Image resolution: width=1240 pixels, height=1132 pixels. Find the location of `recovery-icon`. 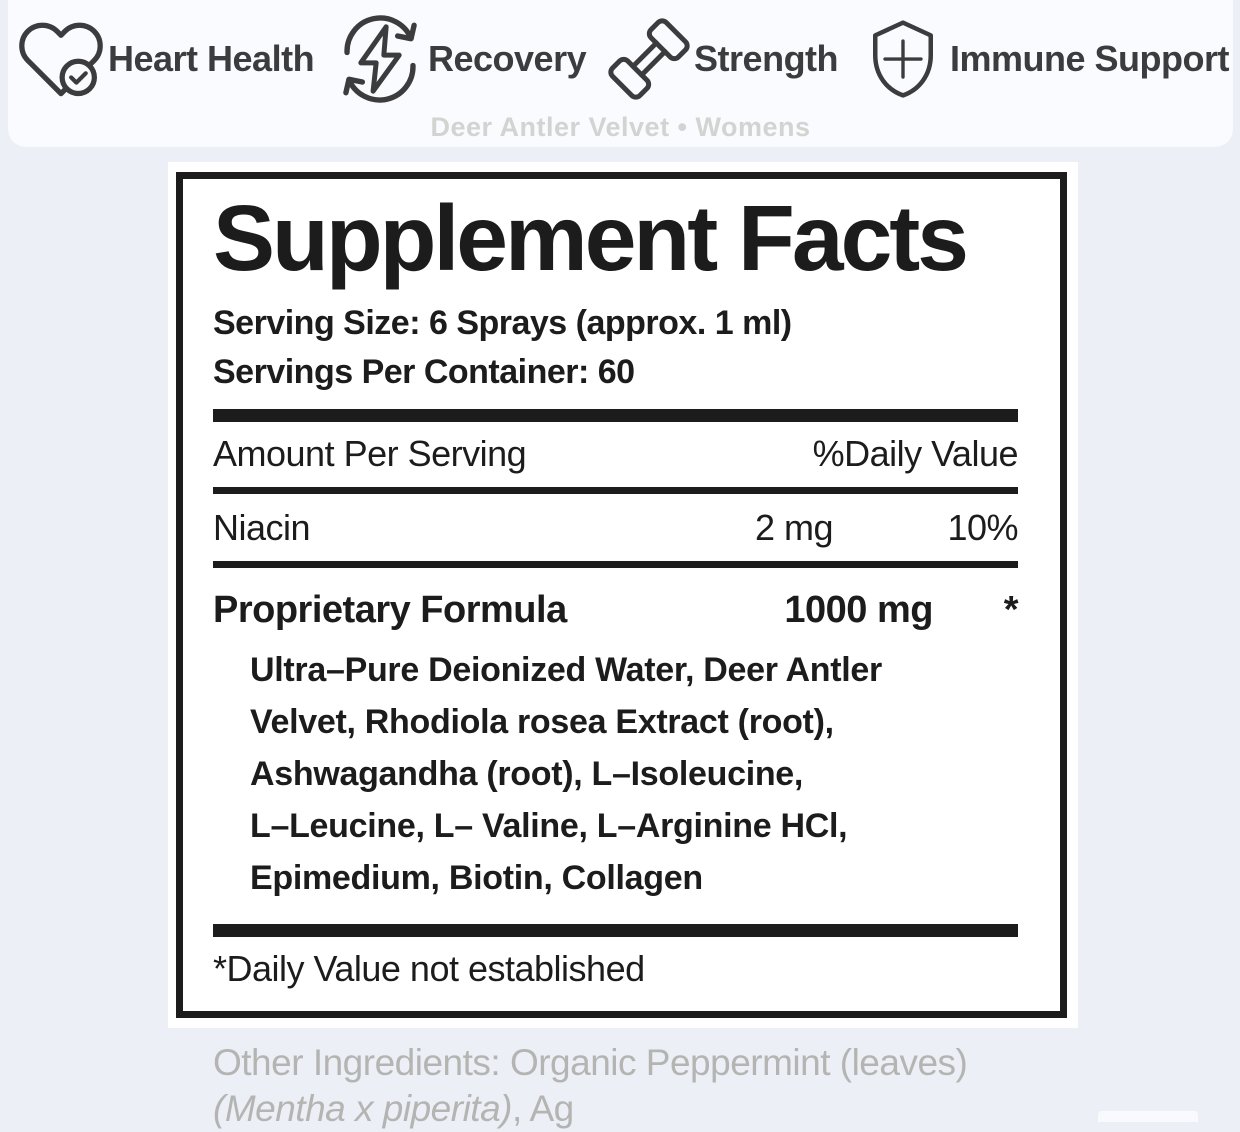

recovery-icon is located at coordinates (380, 59).